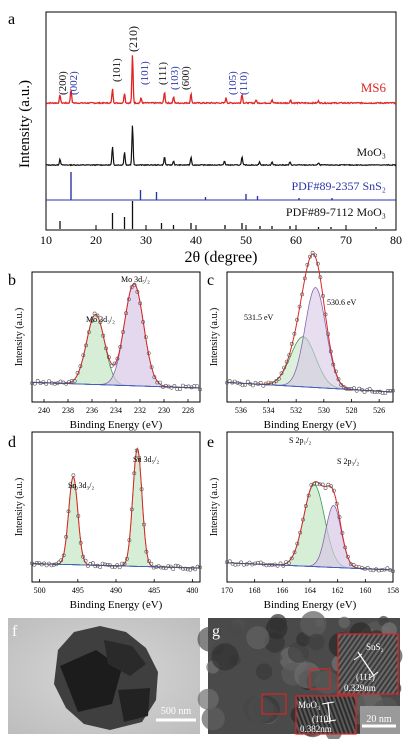 Image resolution: width=408 pixels, height=739 pixels. Describe the element at coordinates (15, 631) in the screenshot. I see `panel-letter-f: f` at that location.